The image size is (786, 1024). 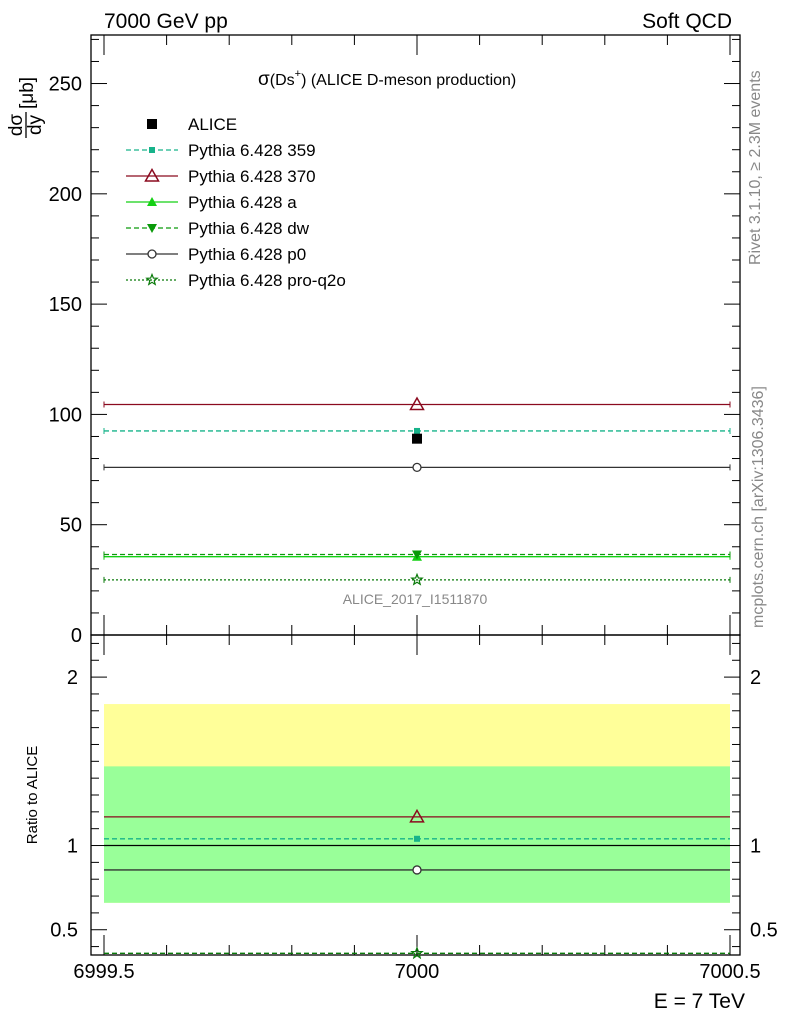 What do you see at coordinates (755, 167) in the screenshot?
I see `rivet-label: Rivet 3.1.10, ≥ 2.3M events` at bounding box center [755, 167].